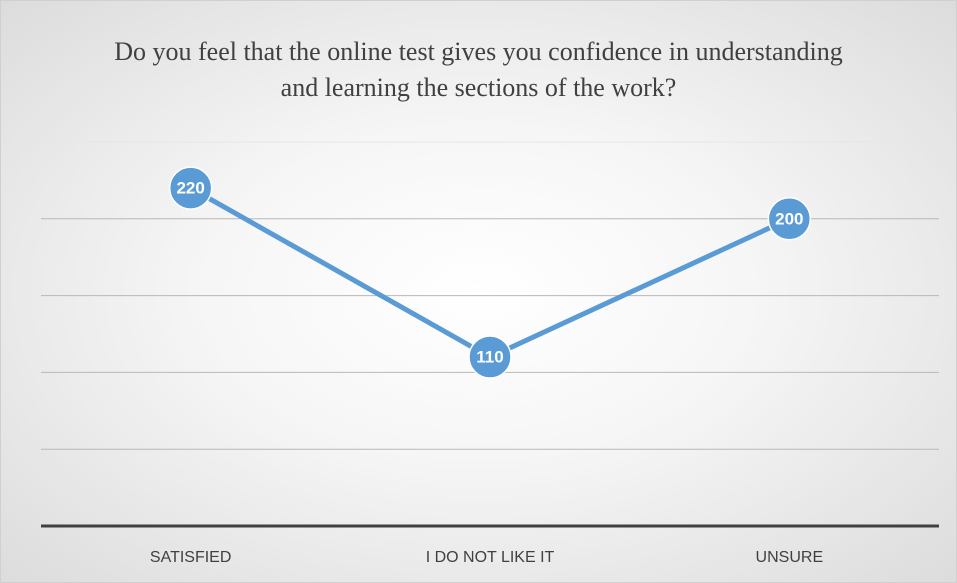  I want to click on x-tick-label: UNSURE, so click(790, 557).